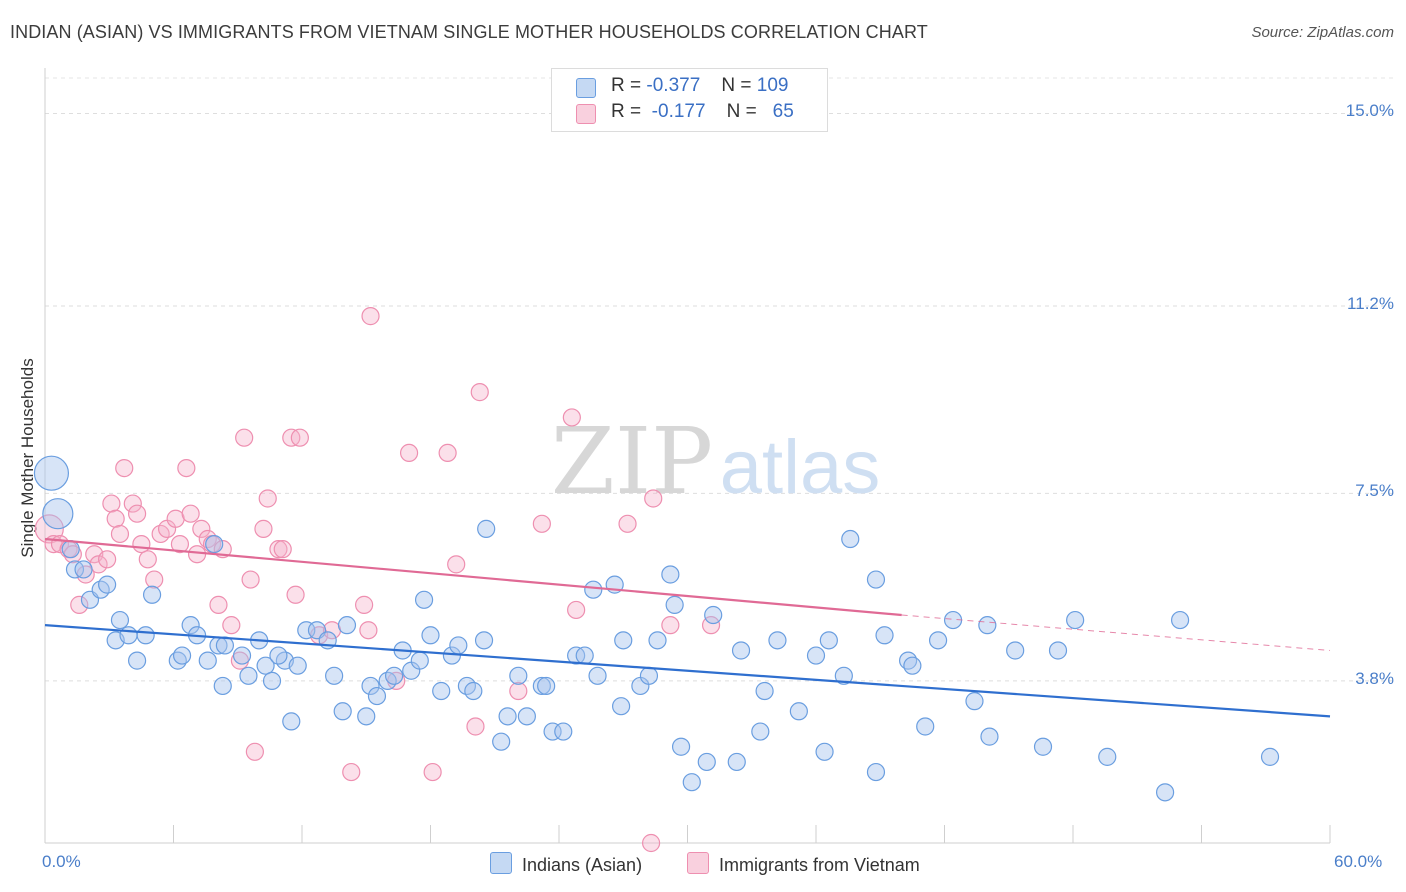 The width and height of the screenshot is (1406, 892). What do you see at coordinates (1322, 32) in the screenshot?
I see `source-label: Source: ZipAtlas.com` at bounding box center [1322, 32].